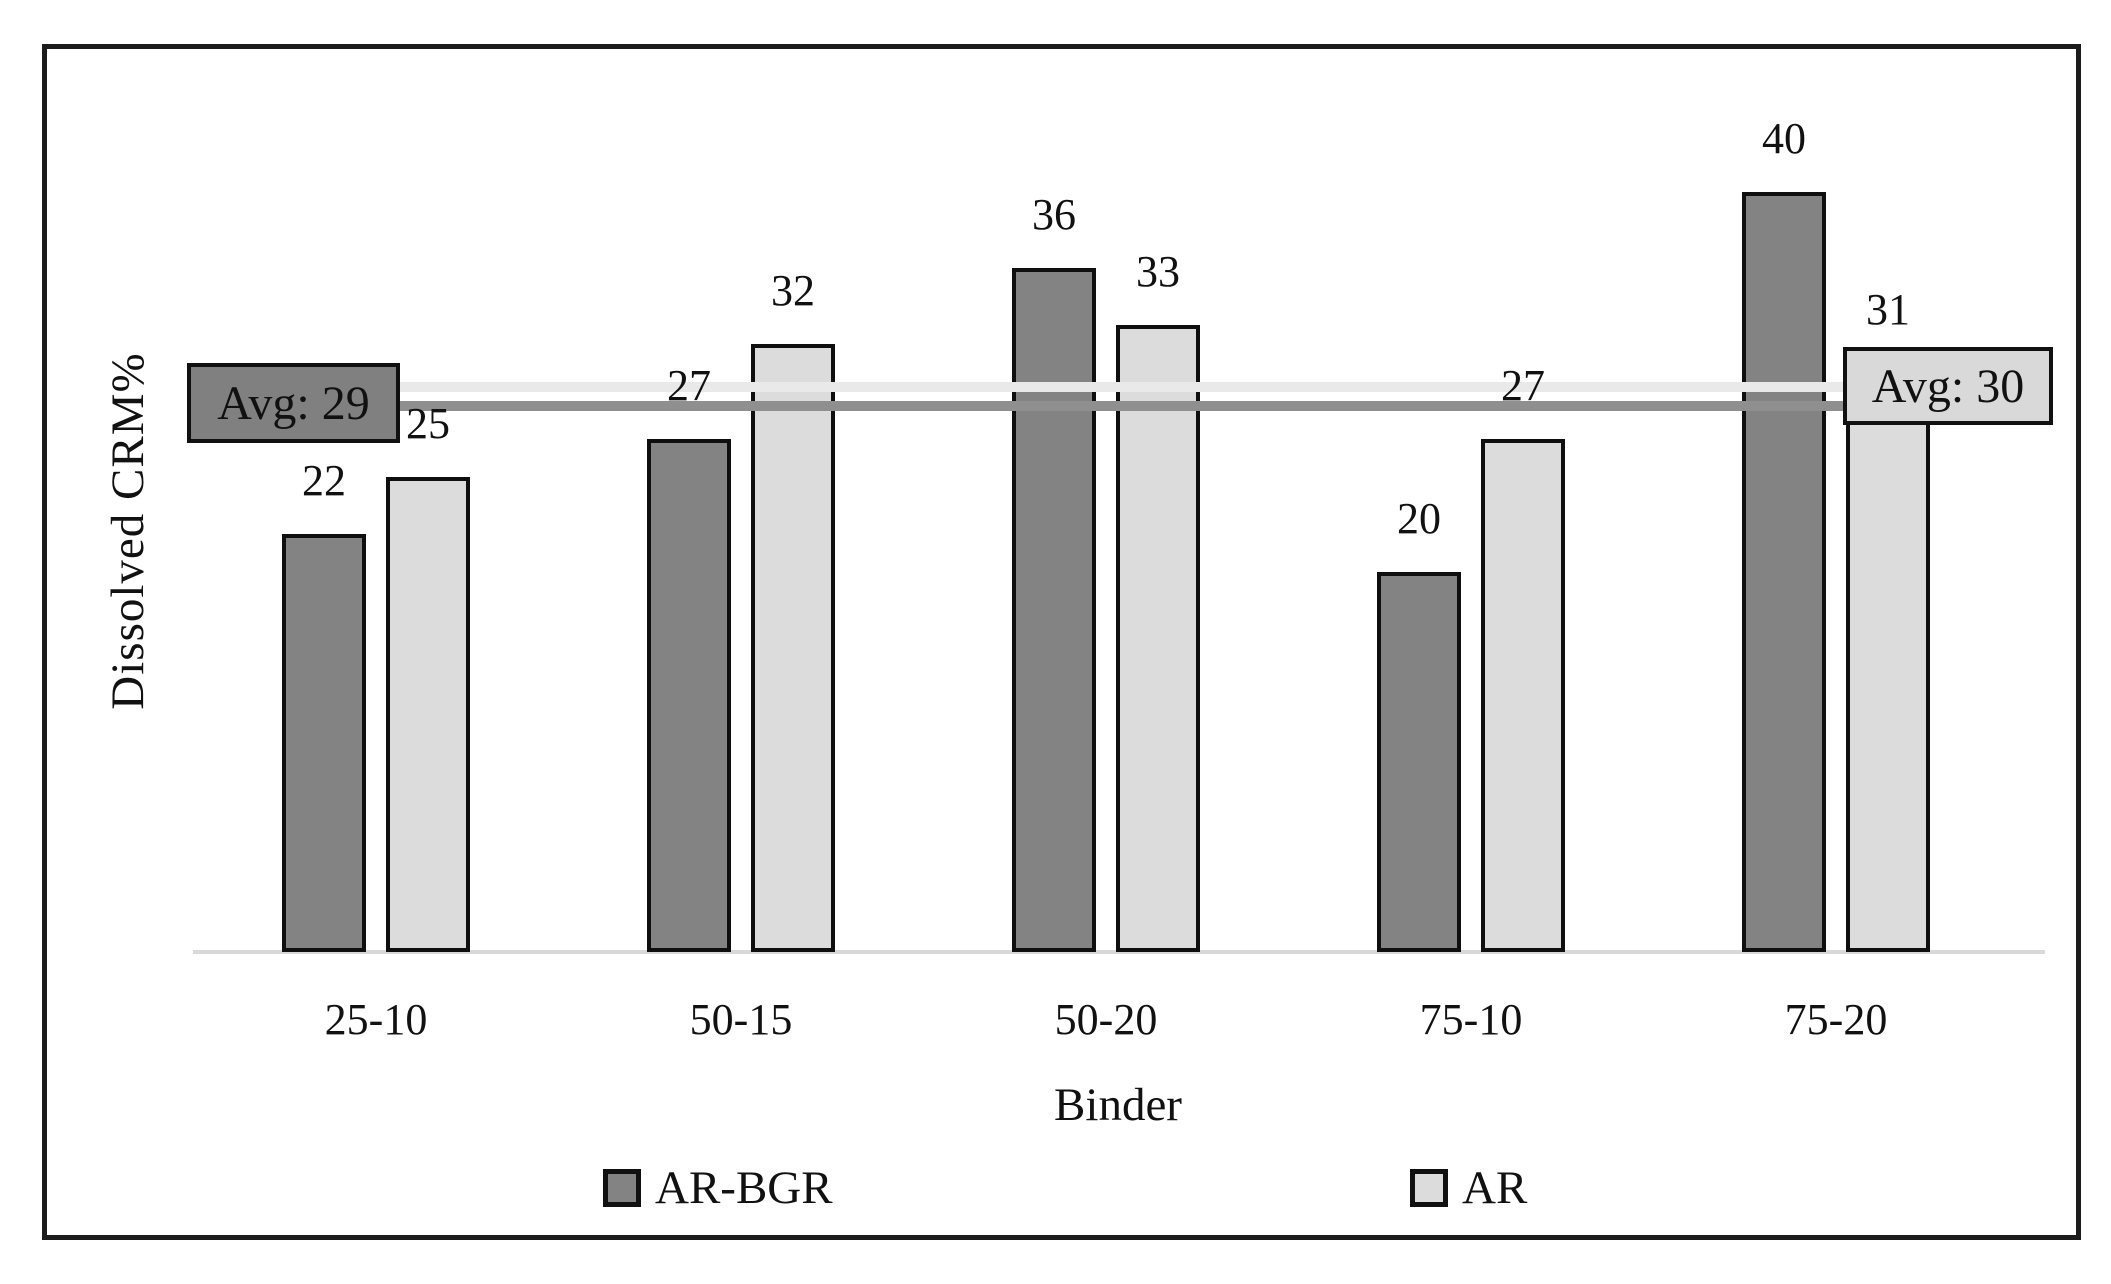 The image size is (2111, 1284). I want to click on x-tick-75-10: 75-10, so click(1471, 1019).